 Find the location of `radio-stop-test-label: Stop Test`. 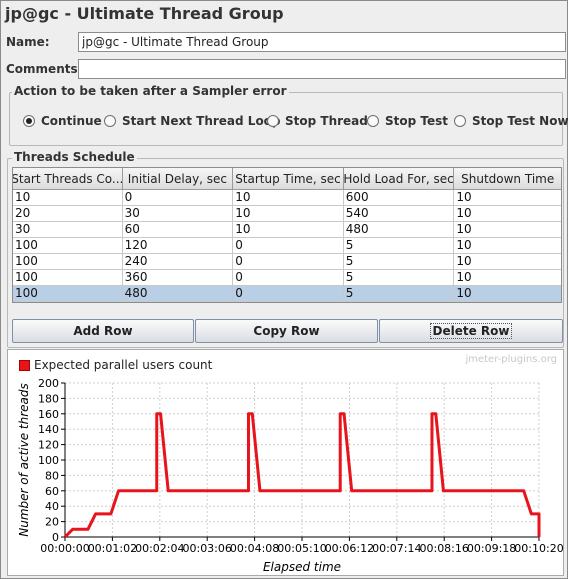

radio-stop-test-label: Stop Test is located at coordinates (416, 121).